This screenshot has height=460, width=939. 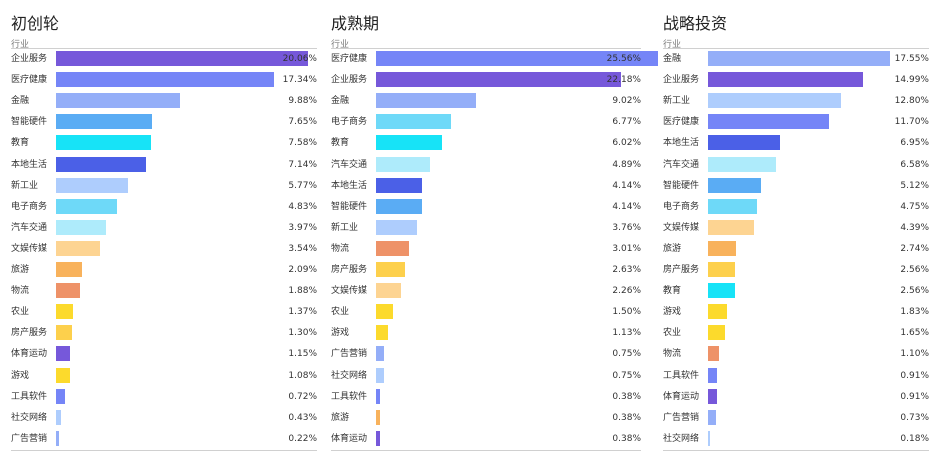 What do you see at coordinates (486, 227) in the screenshot?
I see `bar-row: 新工业 3.76%` at bounding box center [486, 227].